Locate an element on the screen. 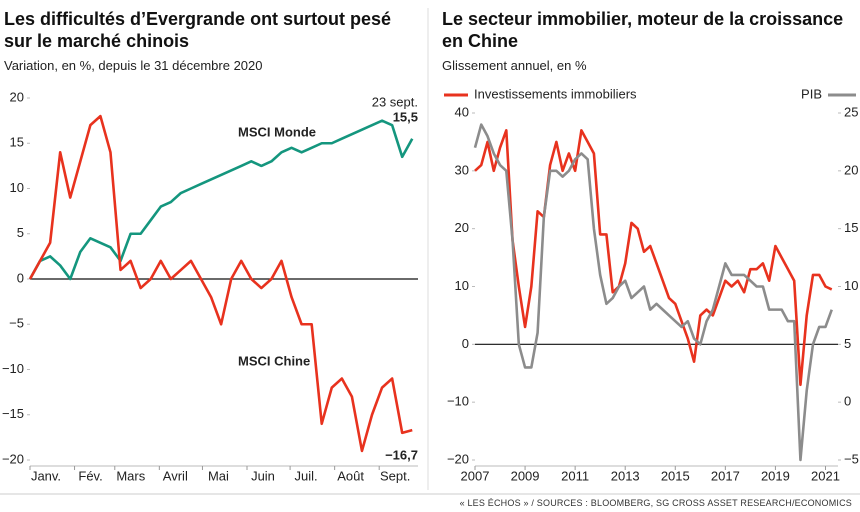 This screenshot has width=860, height=512. series-label: MSCI Monde is located at coordinates (277, 131).